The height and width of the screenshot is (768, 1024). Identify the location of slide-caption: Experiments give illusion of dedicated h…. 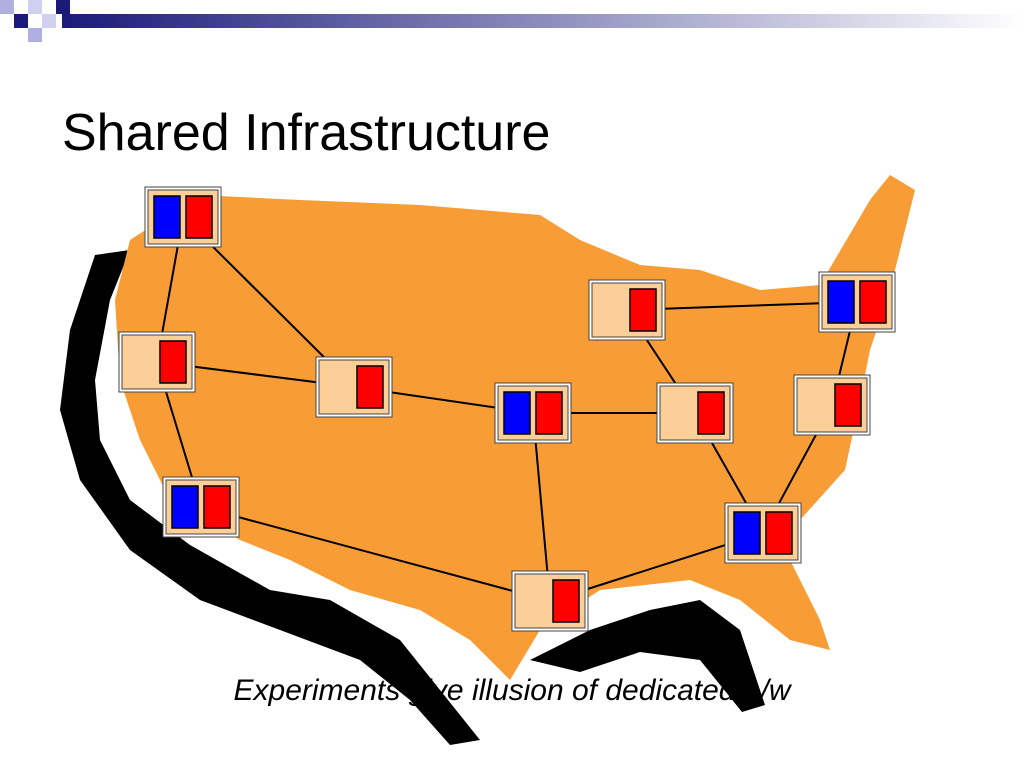
(513, 690).